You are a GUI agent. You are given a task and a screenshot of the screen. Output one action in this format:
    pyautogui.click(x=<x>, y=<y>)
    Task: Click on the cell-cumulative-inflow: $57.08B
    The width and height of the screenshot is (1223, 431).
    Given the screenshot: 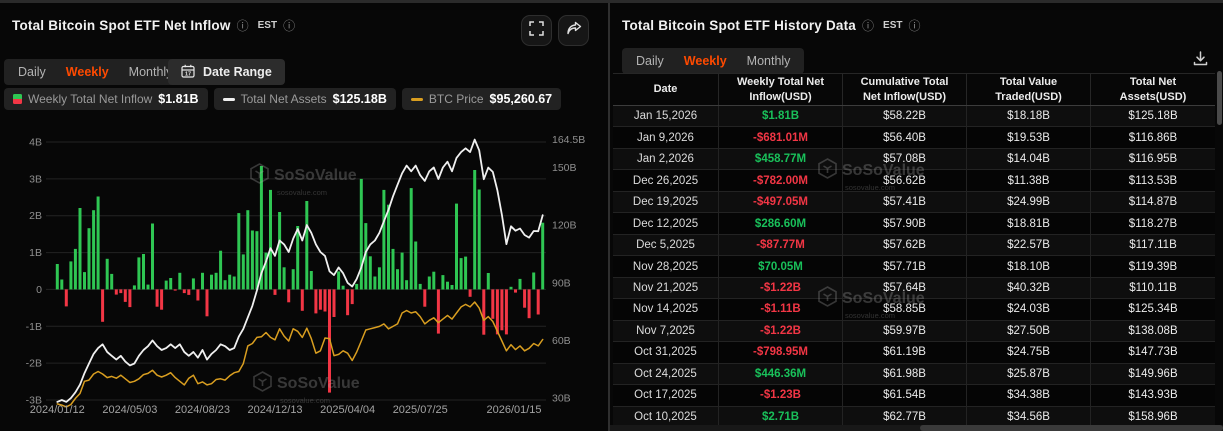 What is the action you would take?
    pyautogui.click(x=905, y=159)
    